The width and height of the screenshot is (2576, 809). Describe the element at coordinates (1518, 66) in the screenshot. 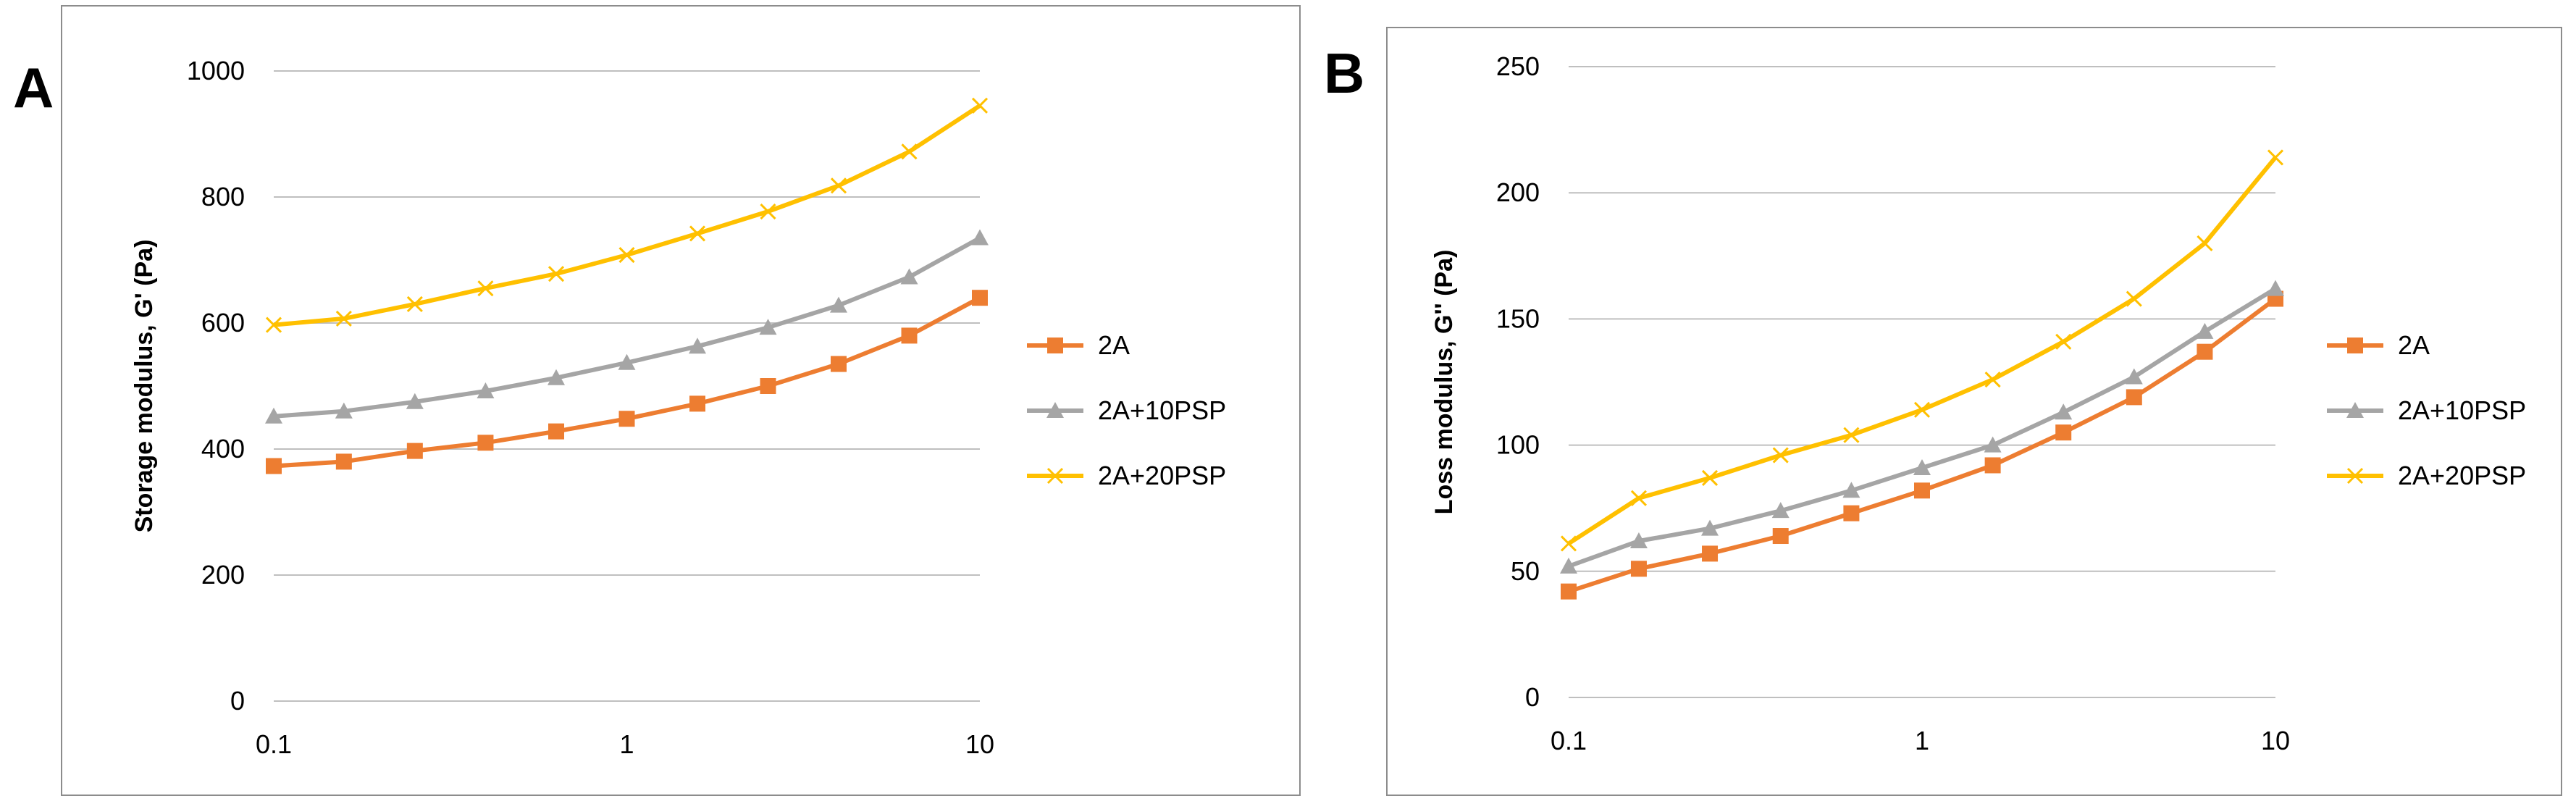

I see `y-tick-label: 250` at that location.